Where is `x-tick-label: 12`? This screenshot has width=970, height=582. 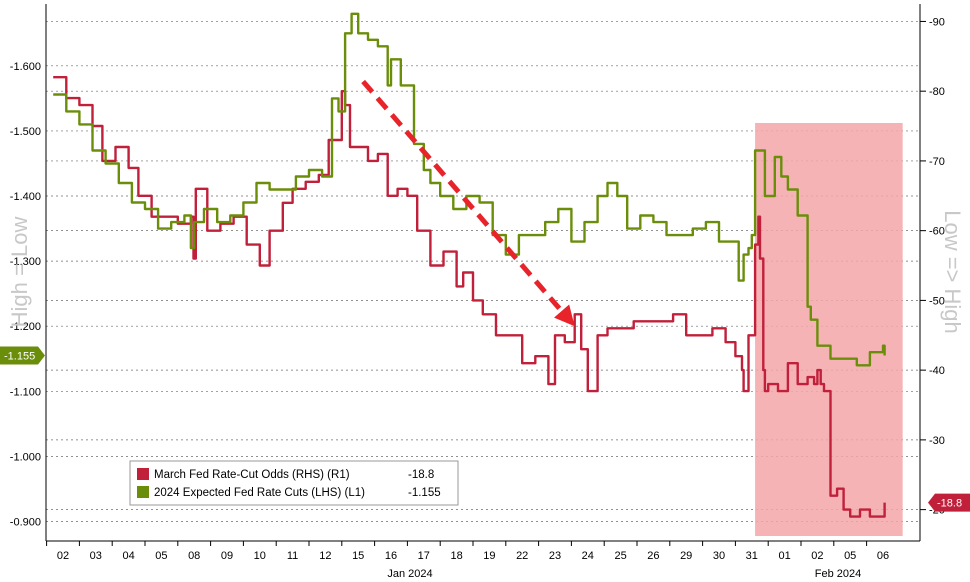
x-tick-label: 12 is located at coordinates (325, 556).